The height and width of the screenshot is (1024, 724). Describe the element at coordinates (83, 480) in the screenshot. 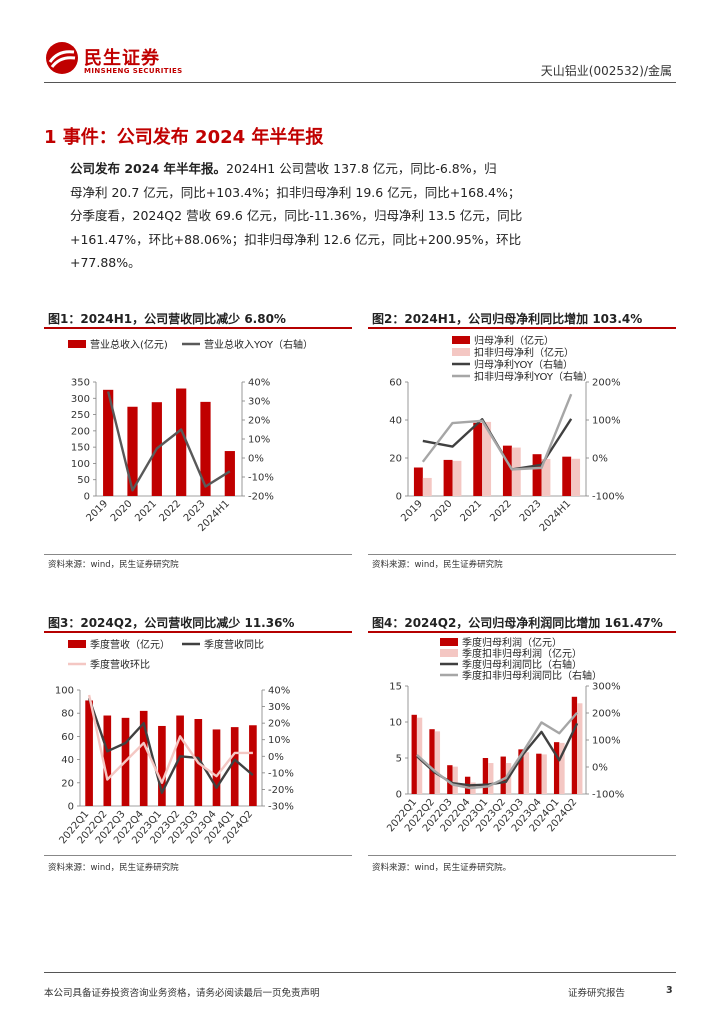

I see `y-tick-label: 50` at that location.